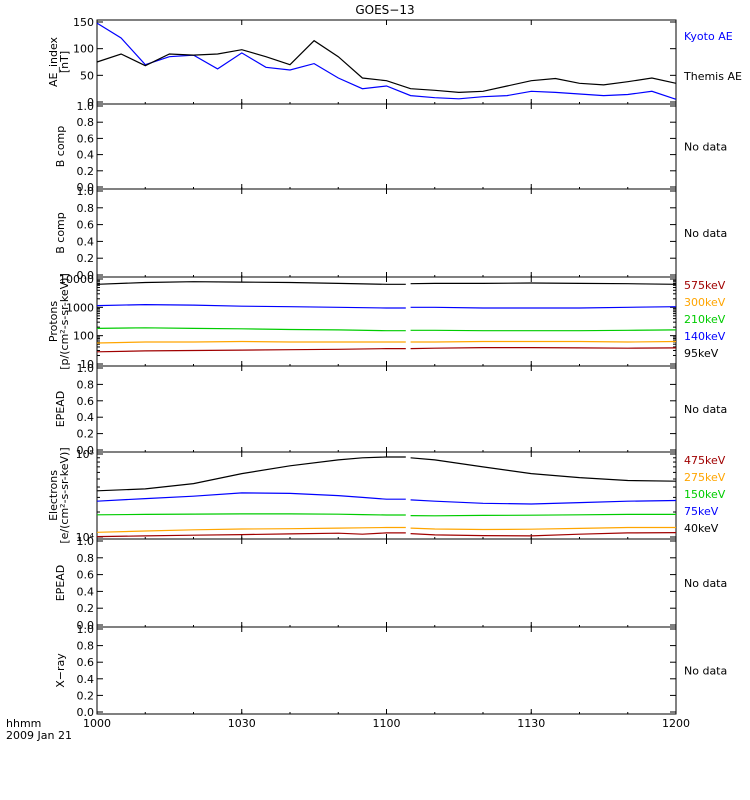 The height and width of the screenshot is (800, 750). I want to click on x-tick-label: 1100, so click(387, 723).